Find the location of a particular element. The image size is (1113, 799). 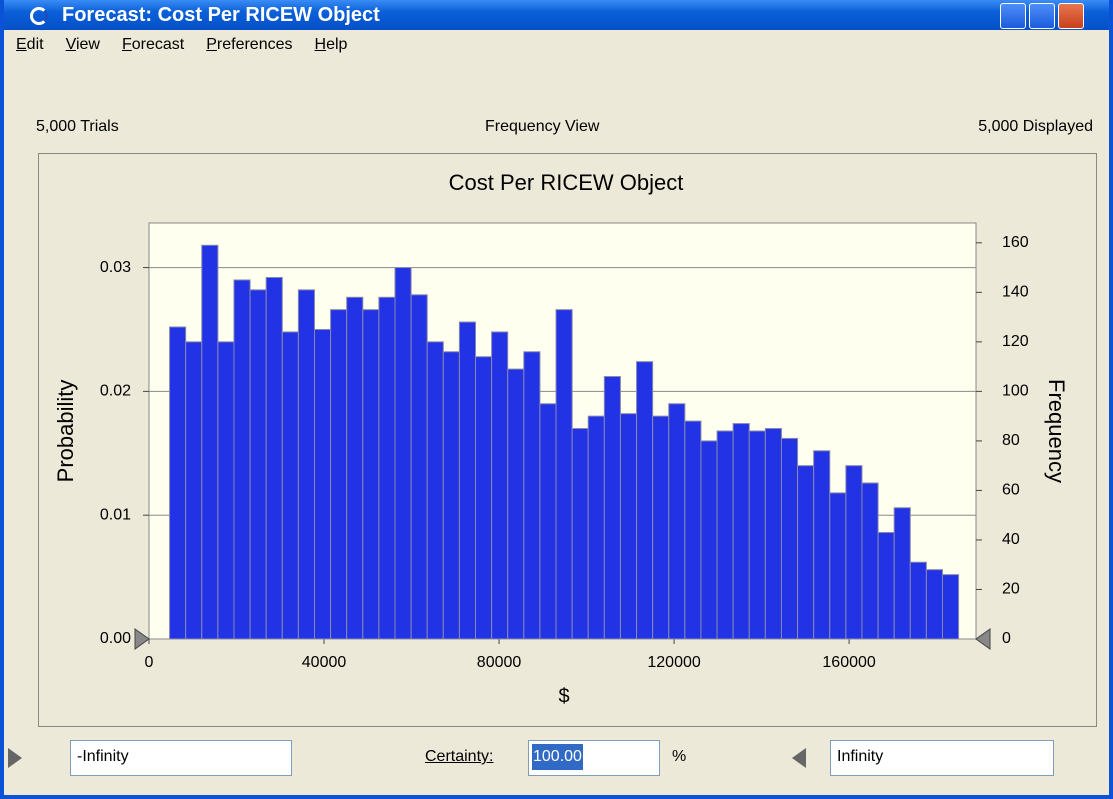

chart-title: Cost Per RICEW Object is located at coordinates (566, 182).